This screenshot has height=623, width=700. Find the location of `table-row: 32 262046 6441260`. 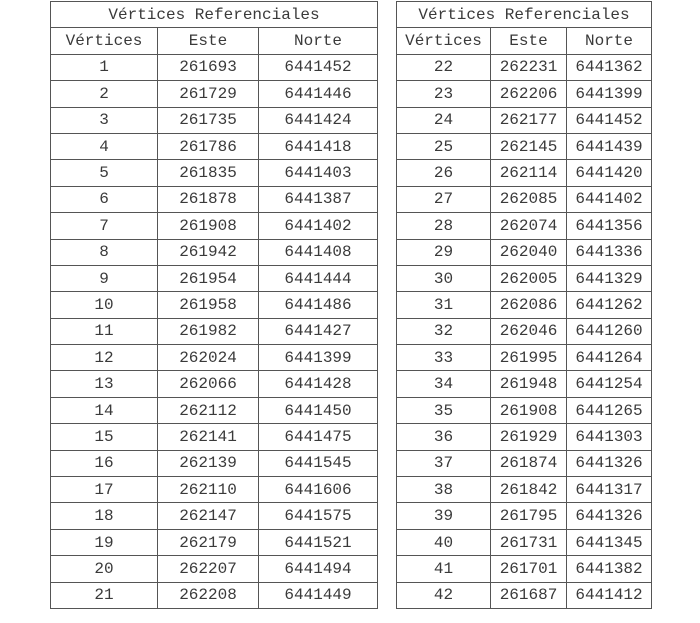

table-row: 32 262046 6441260 is located at coordinates (524, 331).